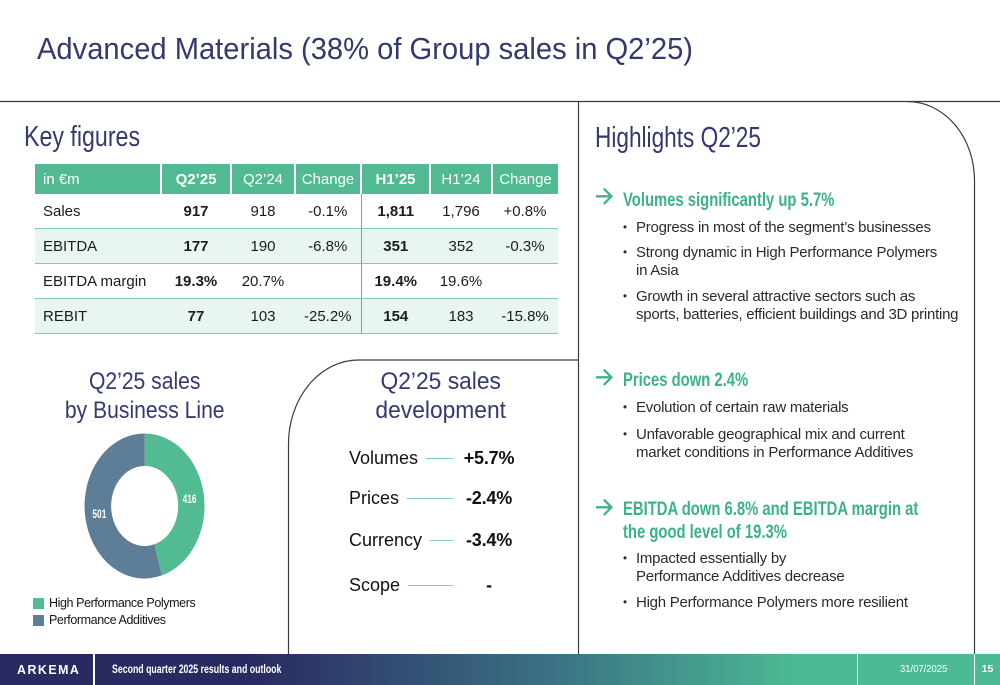 The width and height of the screenshot is (1000, 685). I want to click on svg-text: 501, so click(99, 514).